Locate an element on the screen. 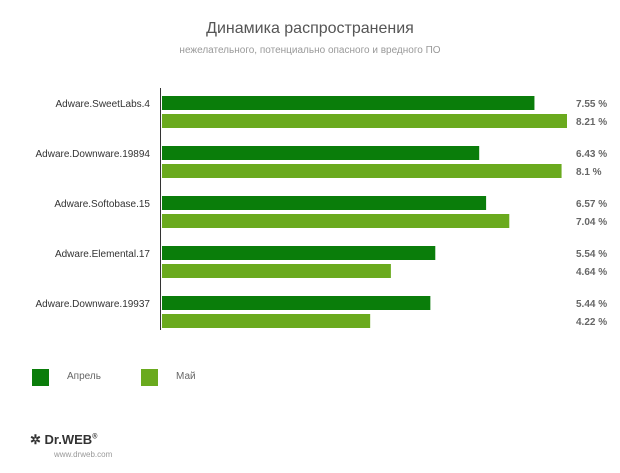 The image size is (620, 473). category-label: Adware.Downware.19894 is located at coordinates (92, 154).